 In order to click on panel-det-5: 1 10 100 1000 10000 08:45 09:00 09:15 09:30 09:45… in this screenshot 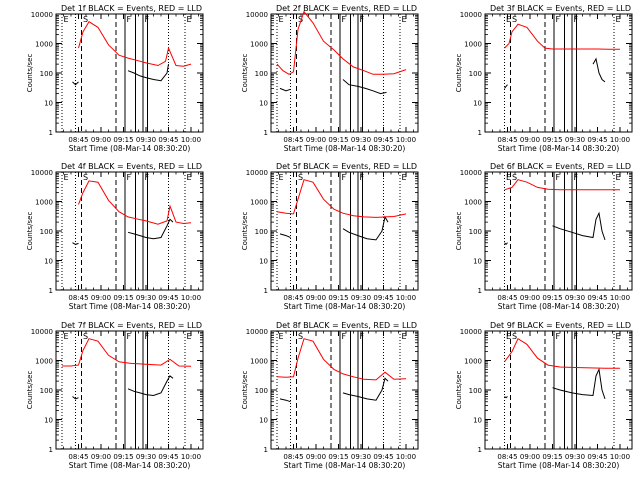, I will do `click(330, 236)`.